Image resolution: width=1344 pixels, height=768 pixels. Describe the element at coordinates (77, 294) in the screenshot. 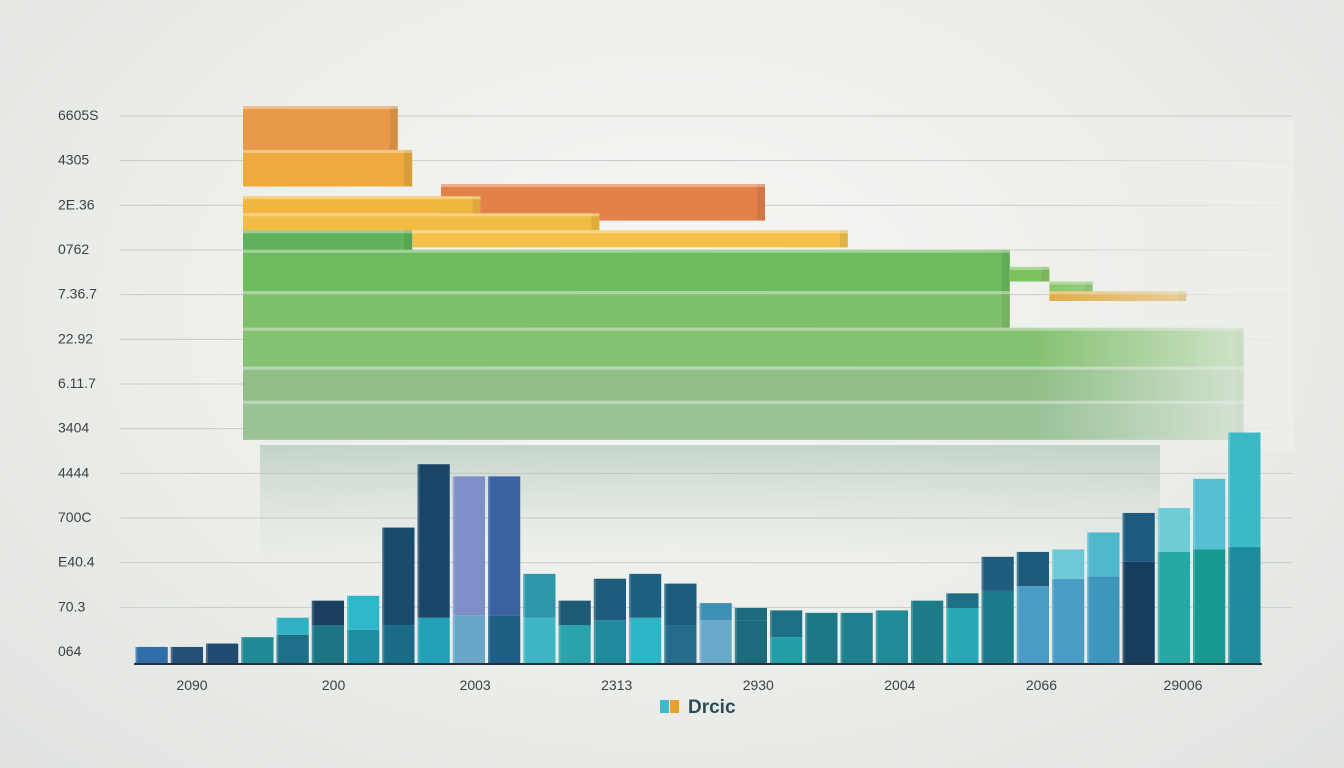

I see `y-tick-label: 7.36.7` at that location.